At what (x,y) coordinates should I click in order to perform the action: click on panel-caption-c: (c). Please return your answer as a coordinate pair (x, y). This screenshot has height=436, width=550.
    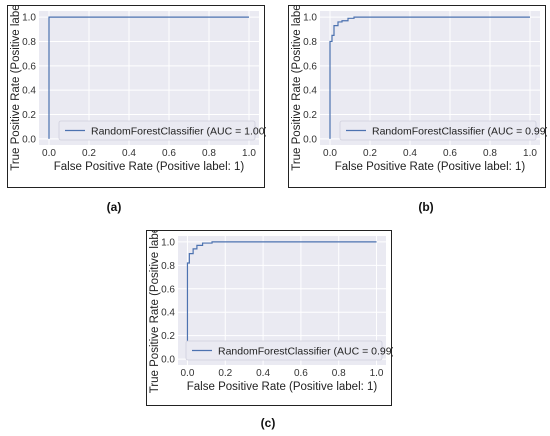
    Looking at the image, I should click on (268, 423).